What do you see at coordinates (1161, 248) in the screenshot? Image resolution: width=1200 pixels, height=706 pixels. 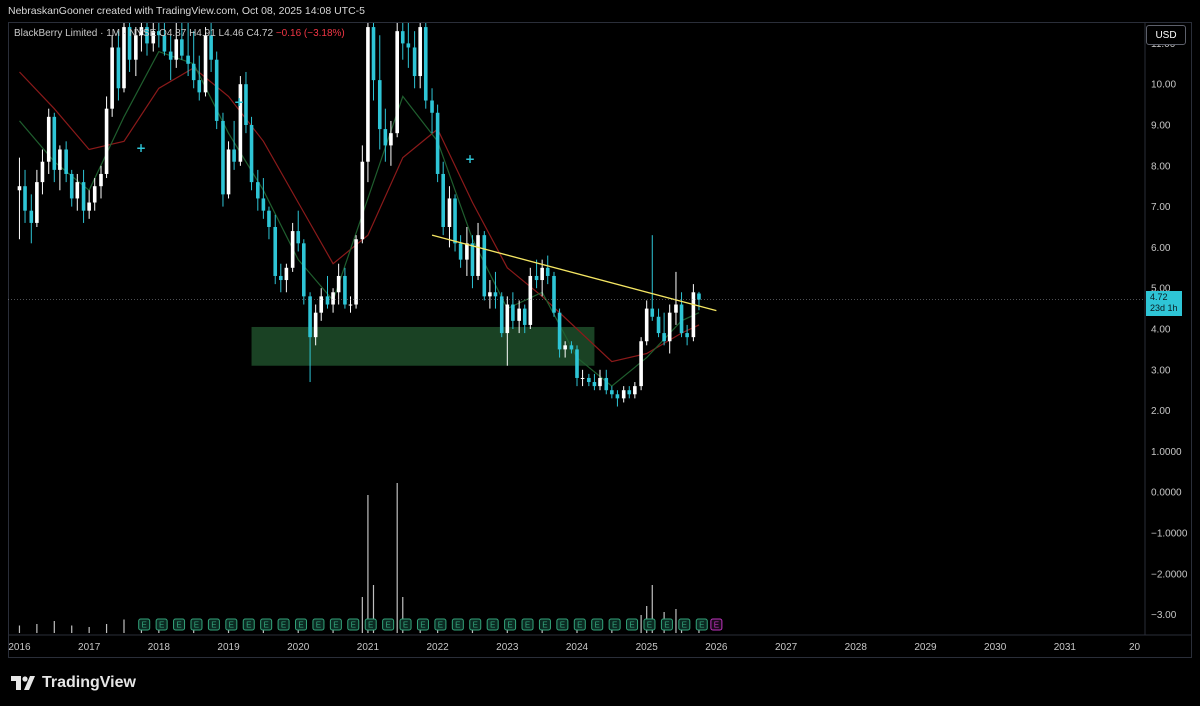 I see `price-tick-label: 6.00` at bounding box center [1161, 248].